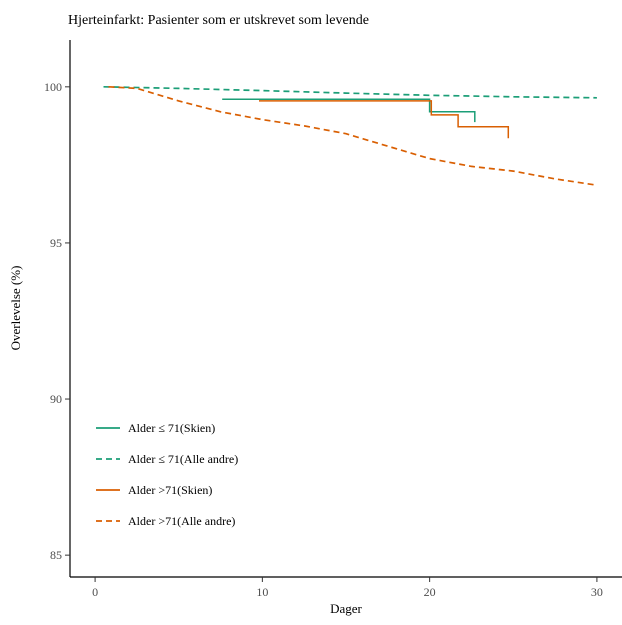 This screenshot has width=622, height=625. Describe the element at coordinates (56, 555) in the screenshot. I see `y-tick-label: 85` at that location.